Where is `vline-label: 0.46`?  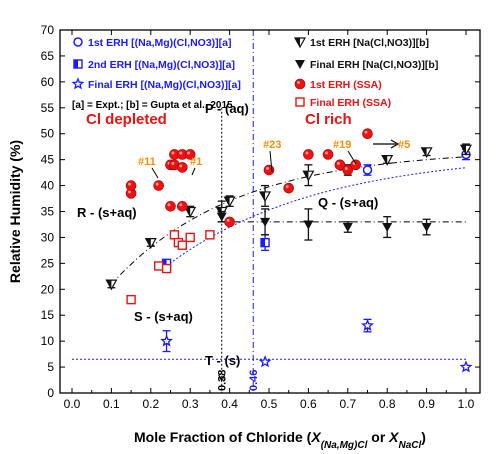 vline-label: 0.46 is located at coordinates (254, 380).